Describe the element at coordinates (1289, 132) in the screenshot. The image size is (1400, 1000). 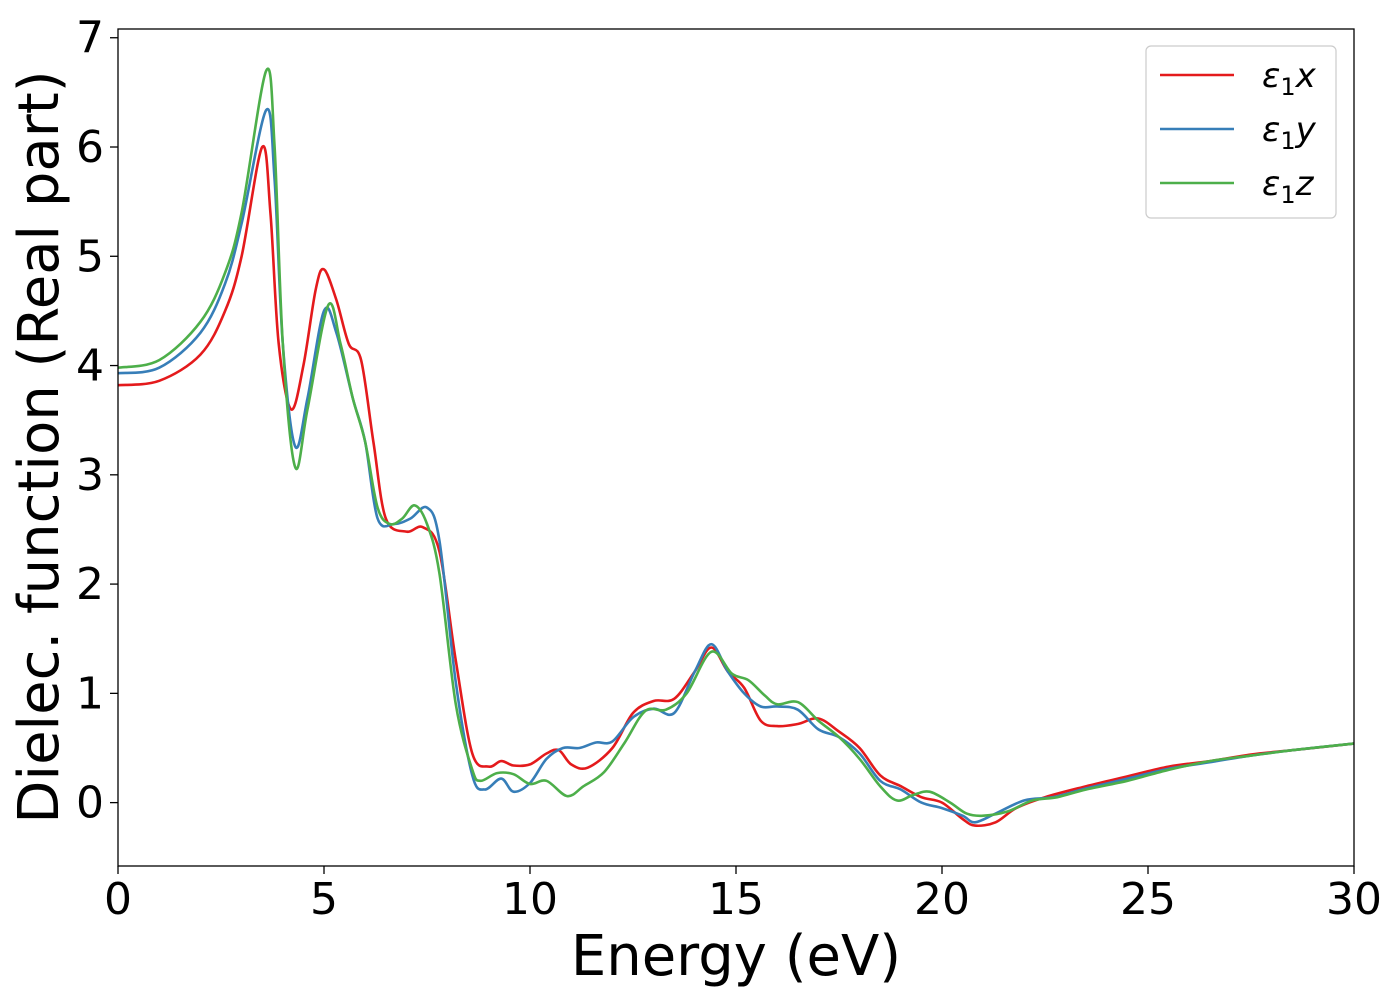
I see `legend-label-y: ε1y` at that location.